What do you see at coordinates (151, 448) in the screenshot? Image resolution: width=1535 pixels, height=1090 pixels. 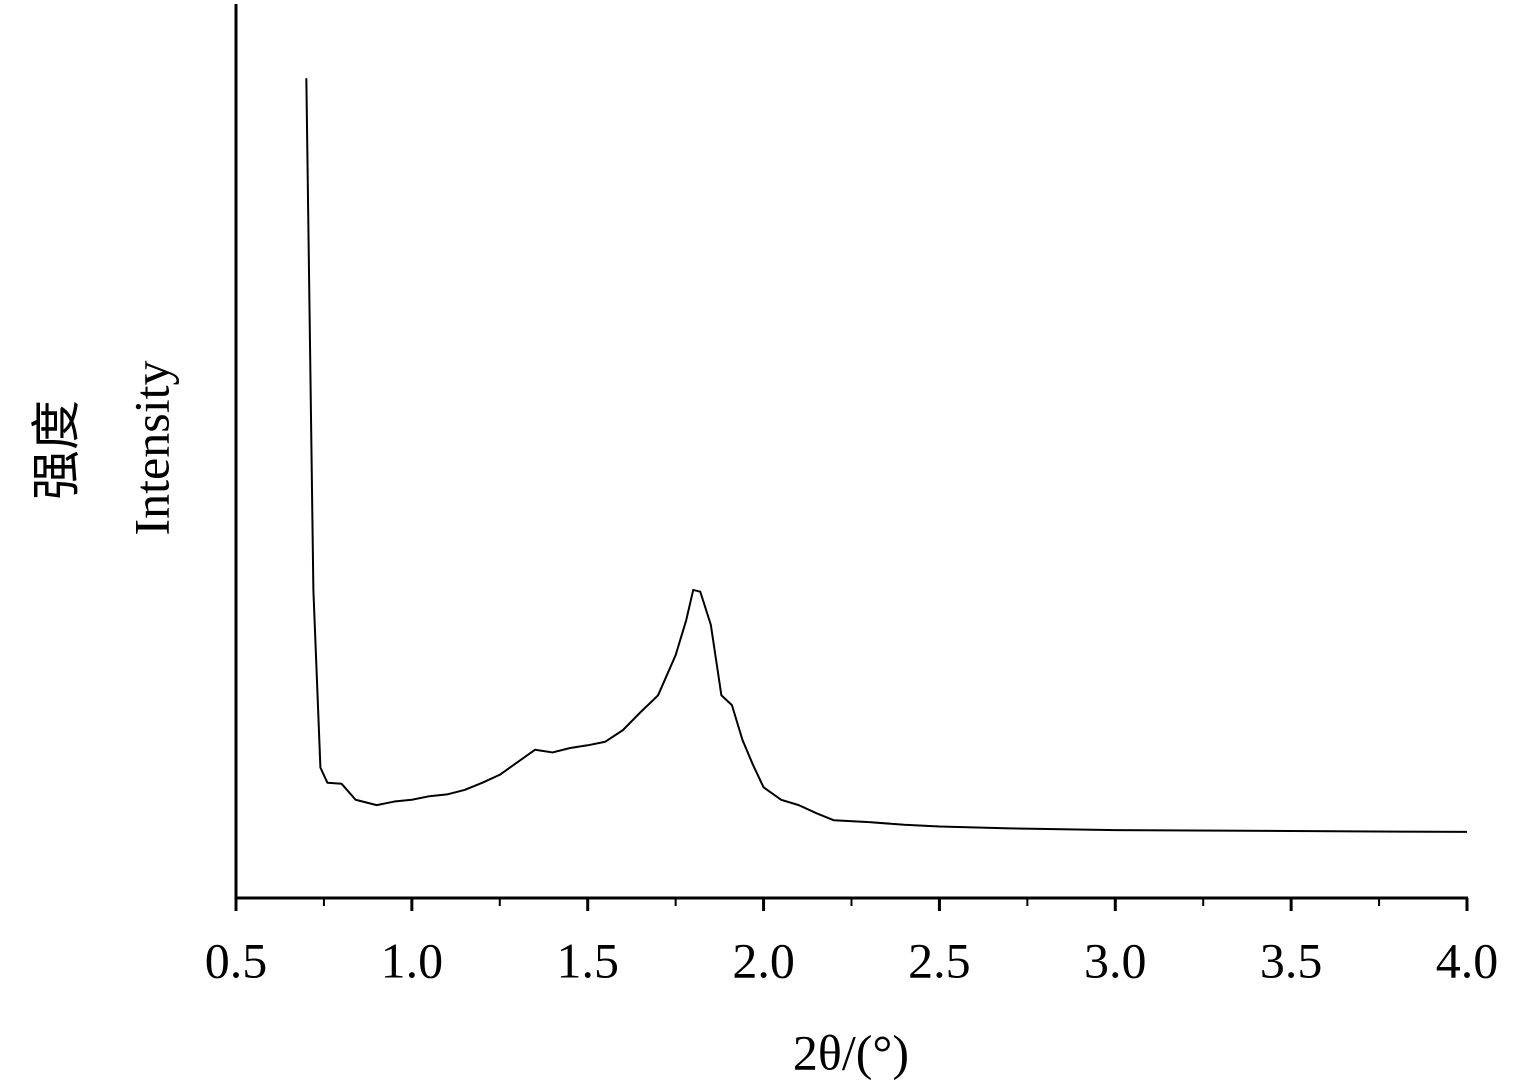 I see `y-axis-title-en: Intensity` at bounding box center [151, 448].